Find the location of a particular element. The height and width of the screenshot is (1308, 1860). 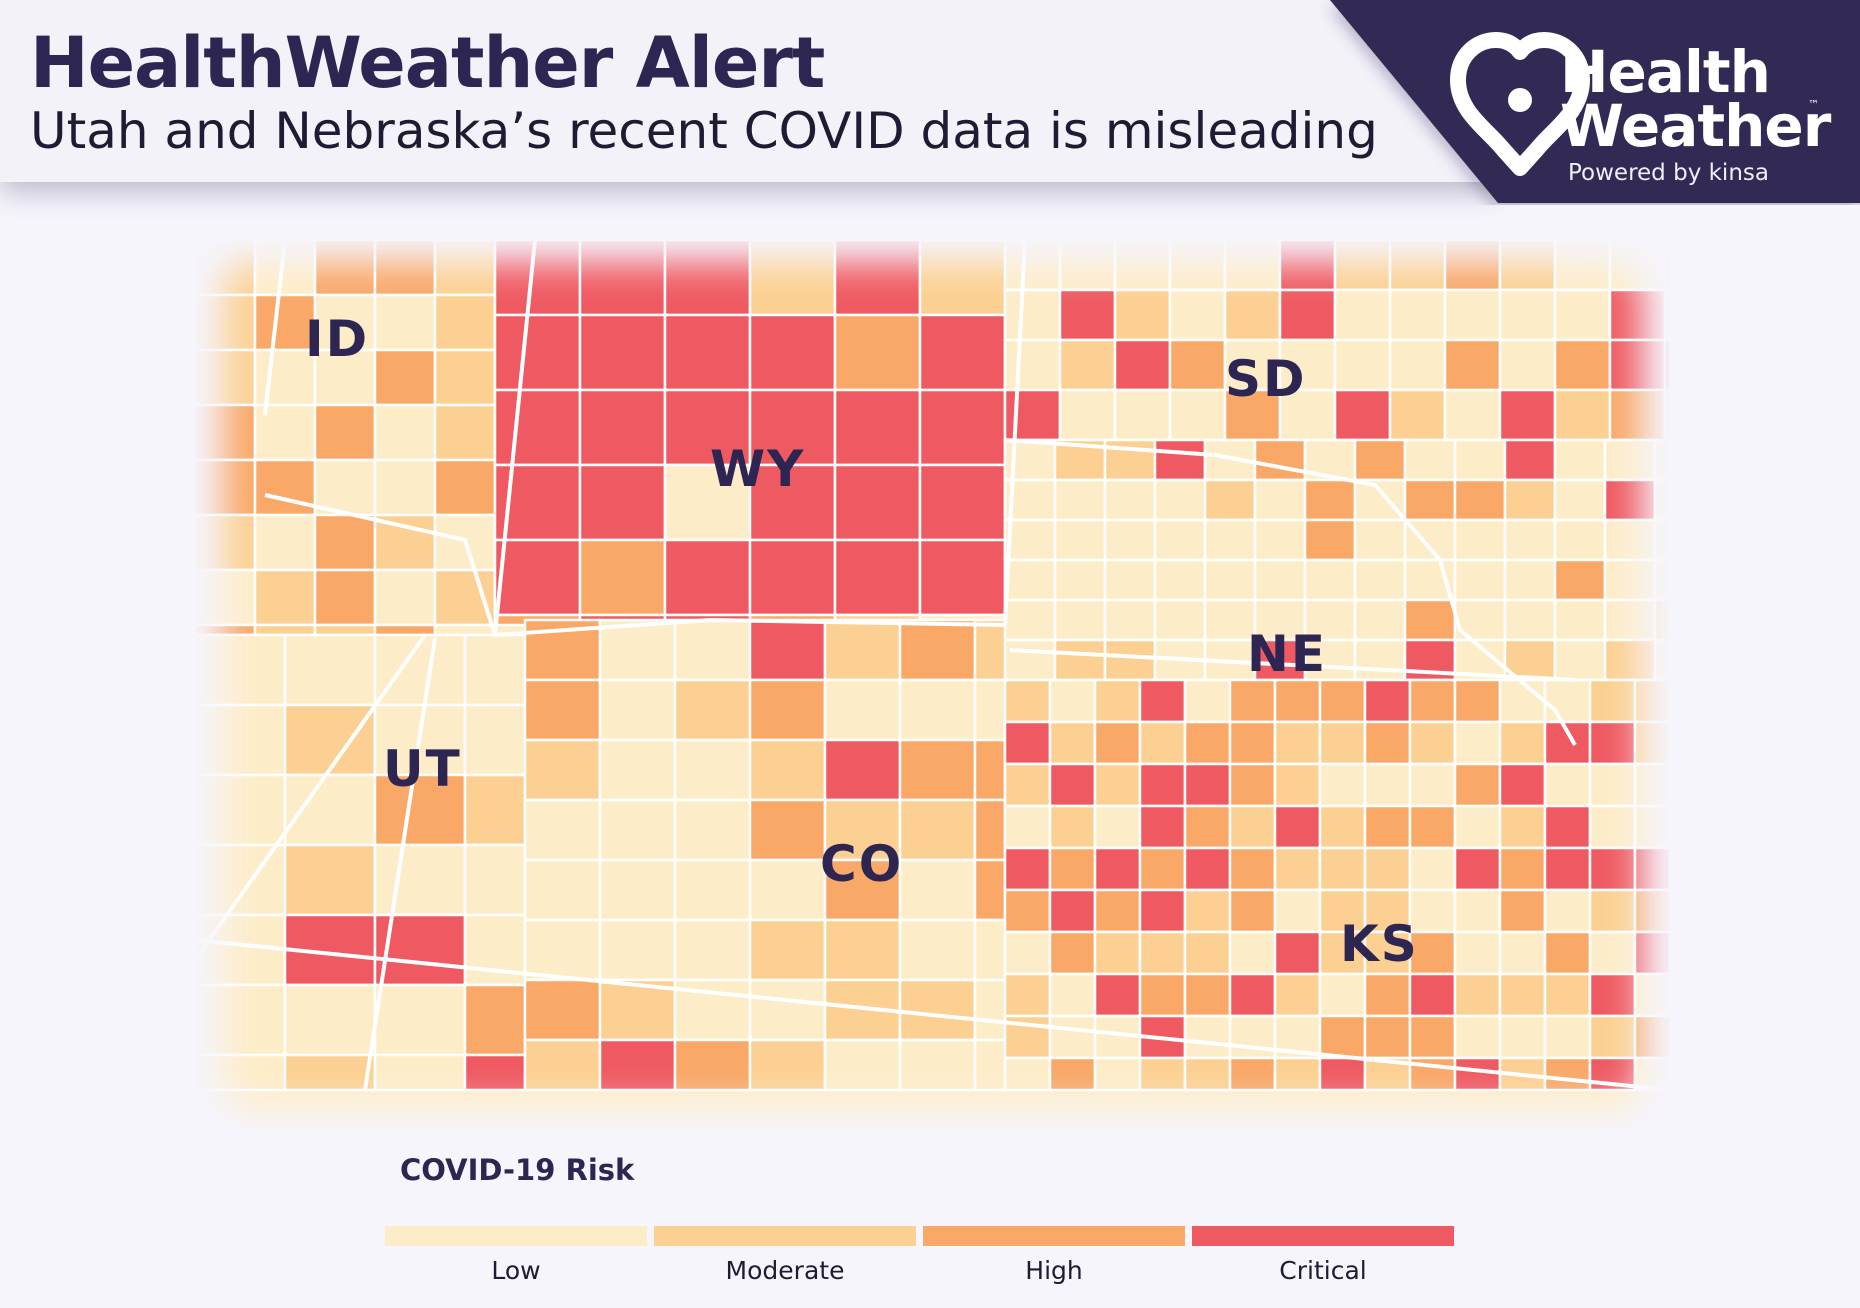

state-label-id: ID is located at coordinates (337, 339).